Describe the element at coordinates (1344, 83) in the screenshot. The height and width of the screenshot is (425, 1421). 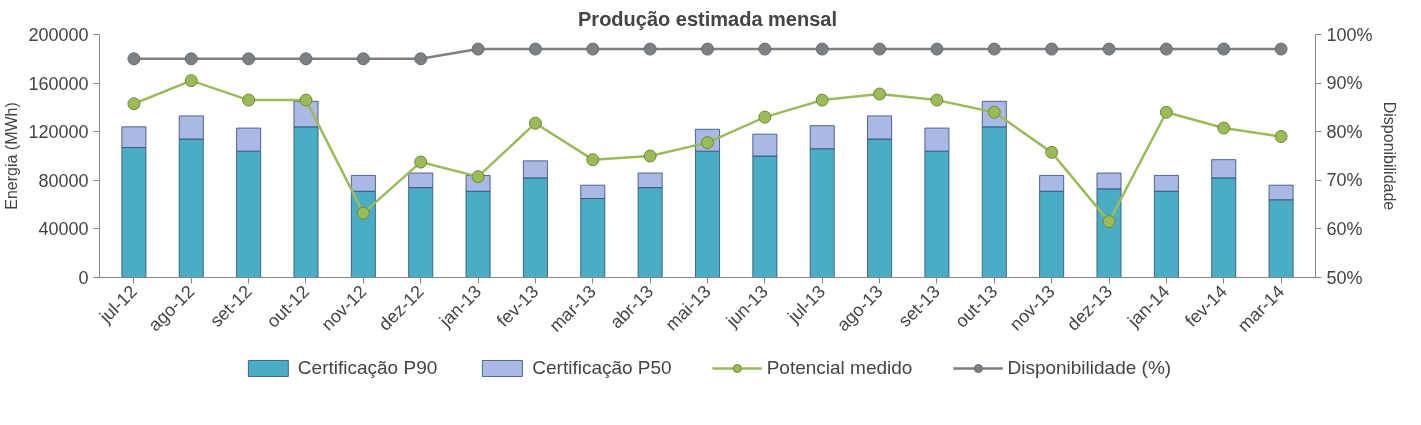
I see `y2-tick-label: 90%` at that location.